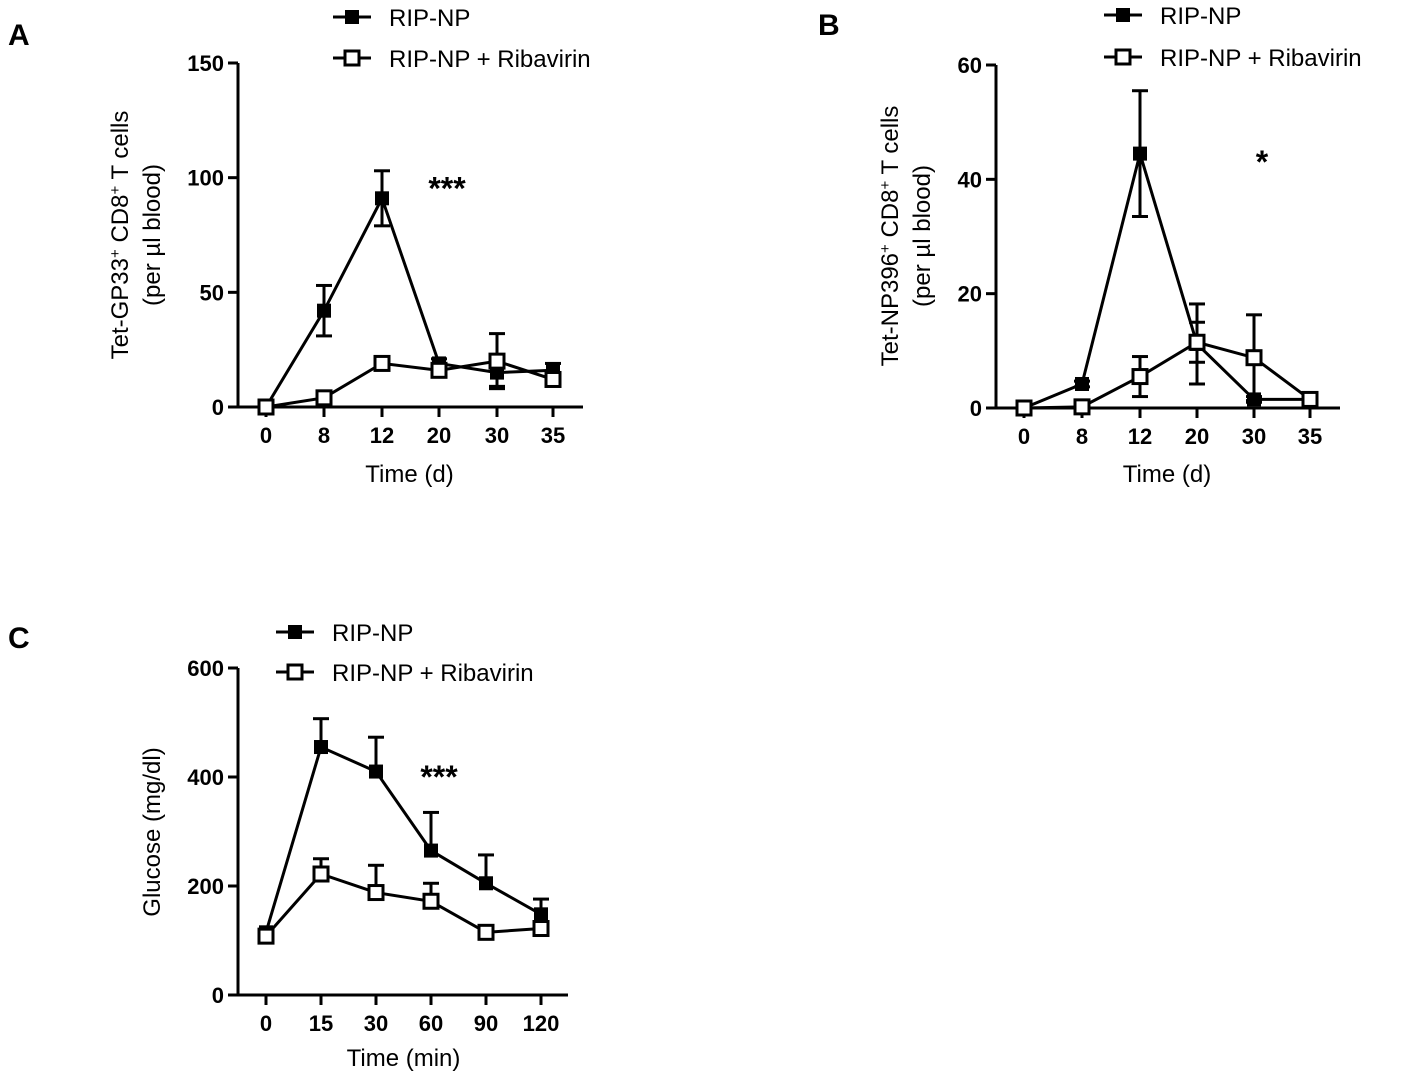 This screenshot has width=1402, height=1080. I want to click on panel-a-x-tick-label: 12, so click(382, 435).